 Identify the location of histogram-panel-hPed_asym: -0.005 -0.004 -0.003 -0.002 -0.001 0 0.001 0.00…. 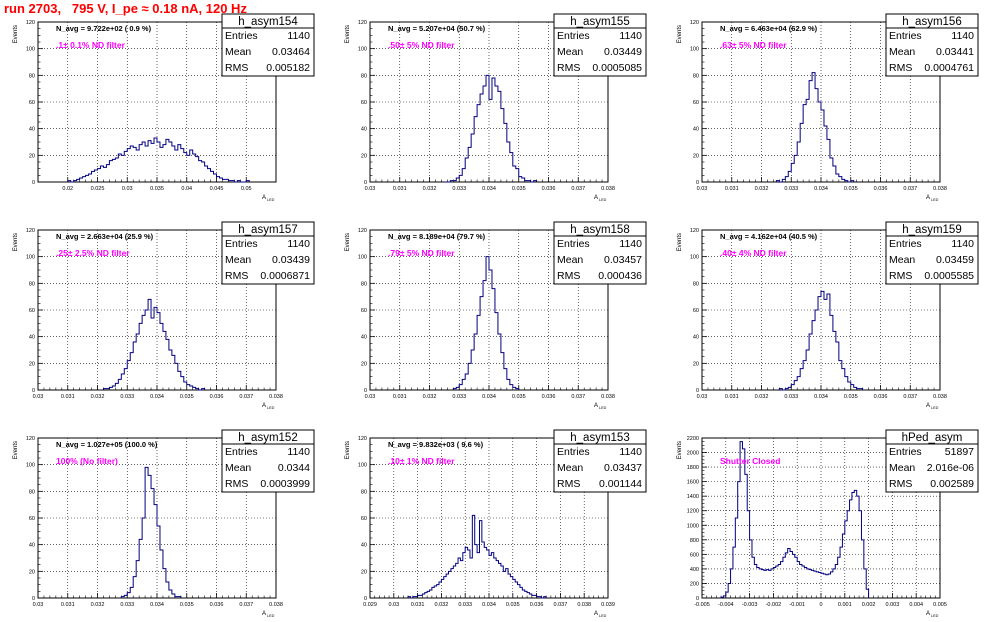
(828, 523).